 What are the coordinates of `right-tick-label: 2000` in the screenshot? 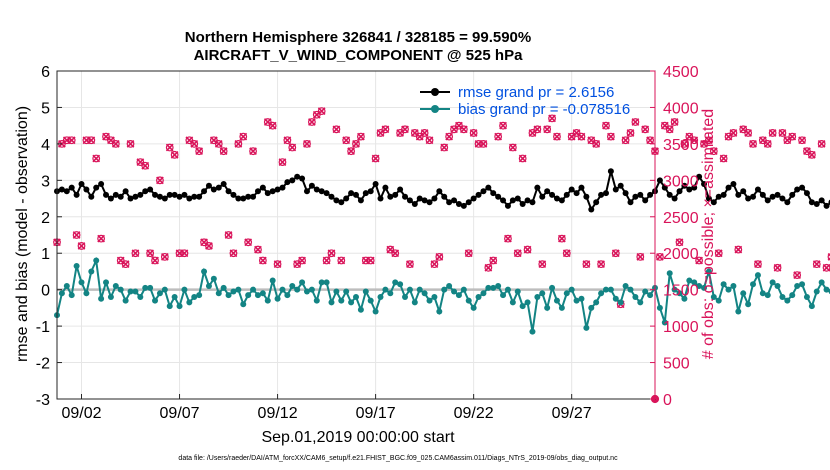 It's located at (681, 254).